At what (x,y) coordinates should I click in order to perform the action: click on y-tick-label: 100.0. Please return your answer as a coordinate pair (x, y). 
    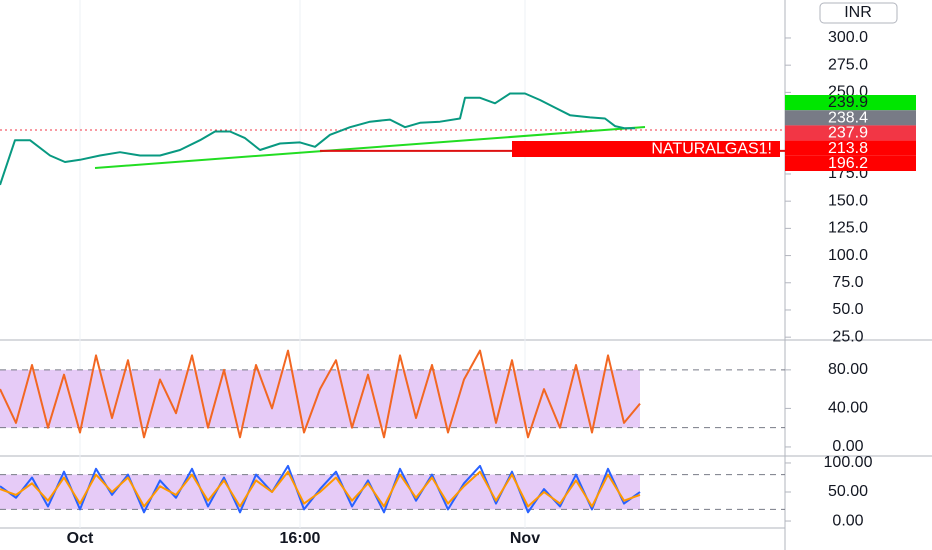
    Looking at the image, I should click on (848, 255).